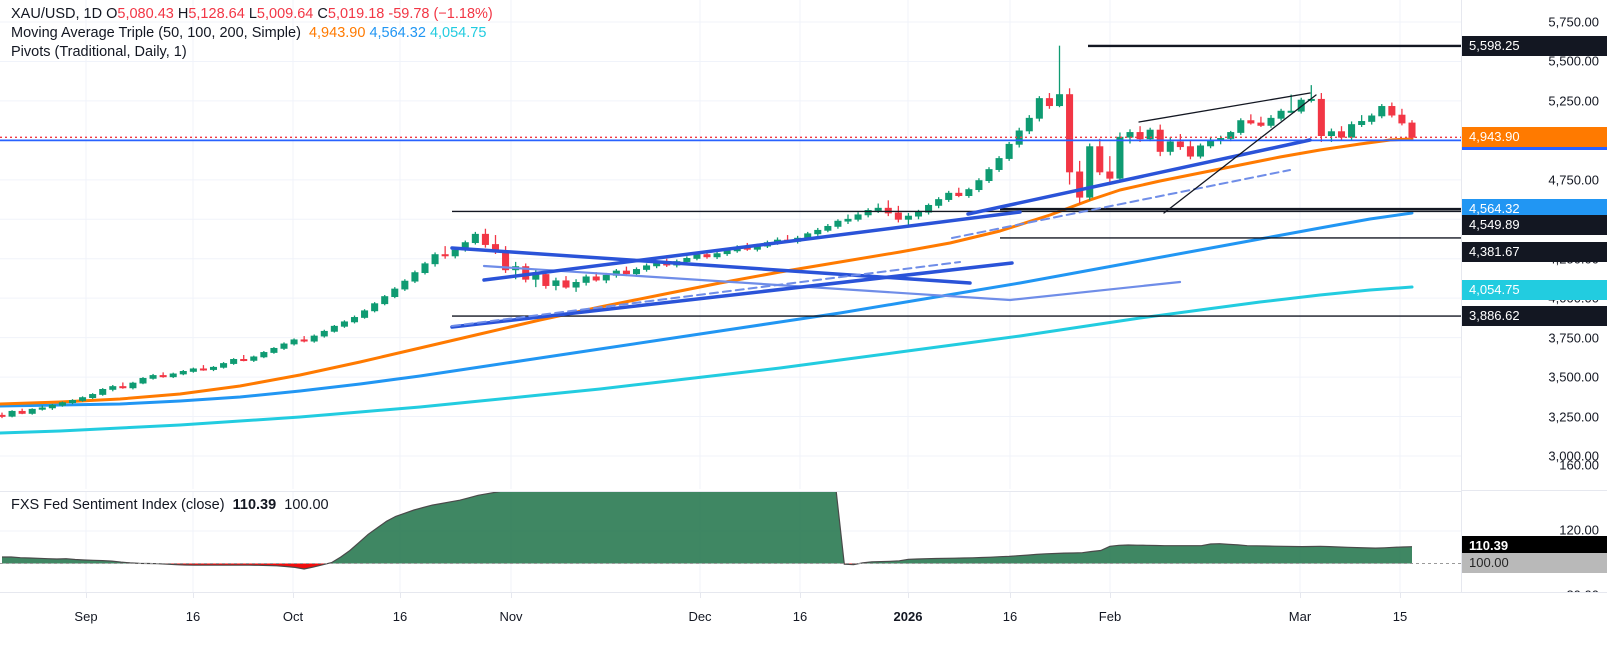 Image resolution: width=1607 pixels, height=650 pixels. What do you see at coordinates (216, 14) in the screenshot?
I see `legend-high-value: 5,128.64` at bounding box center [216, 14].